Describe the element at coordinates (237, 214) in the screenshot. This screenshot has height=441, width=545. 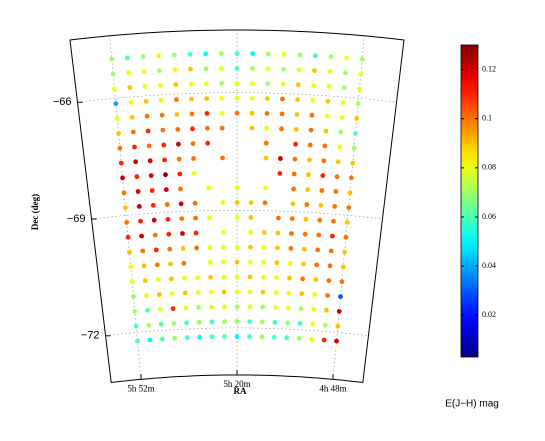
I see `grid-line` at that location.